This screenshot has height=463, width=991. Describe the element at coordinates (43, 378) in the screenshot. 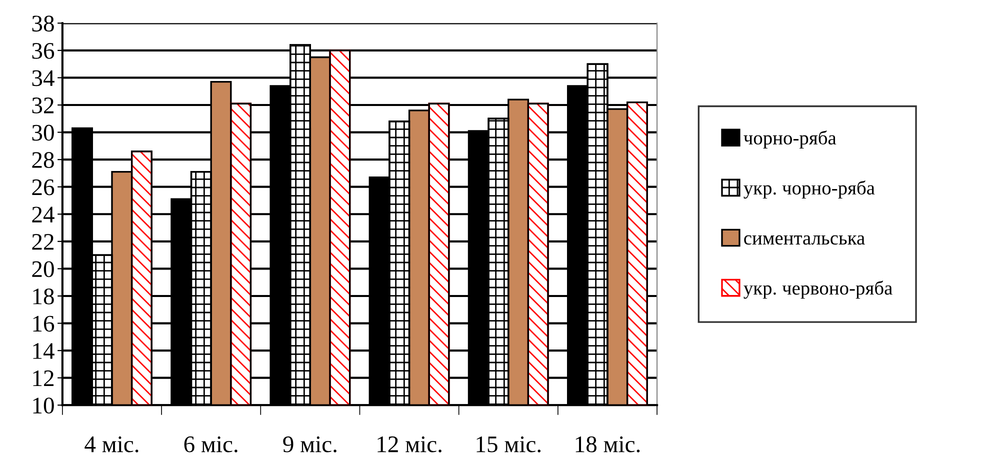

I see `y-tick-label: 12` at that location.